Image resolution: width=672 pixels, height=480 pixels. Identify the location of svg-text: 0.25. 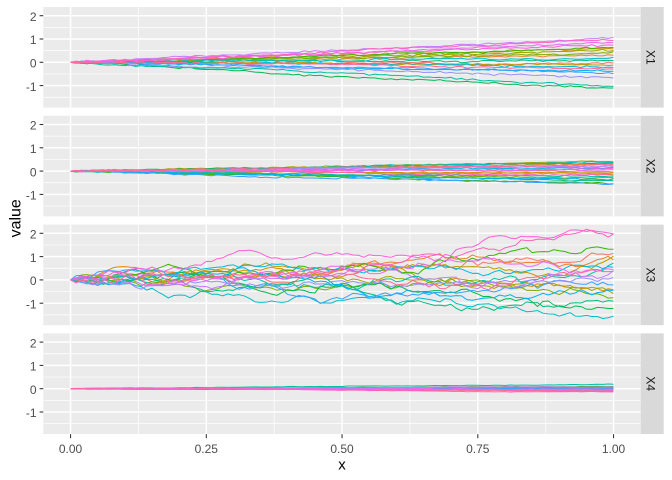
(207, 449).